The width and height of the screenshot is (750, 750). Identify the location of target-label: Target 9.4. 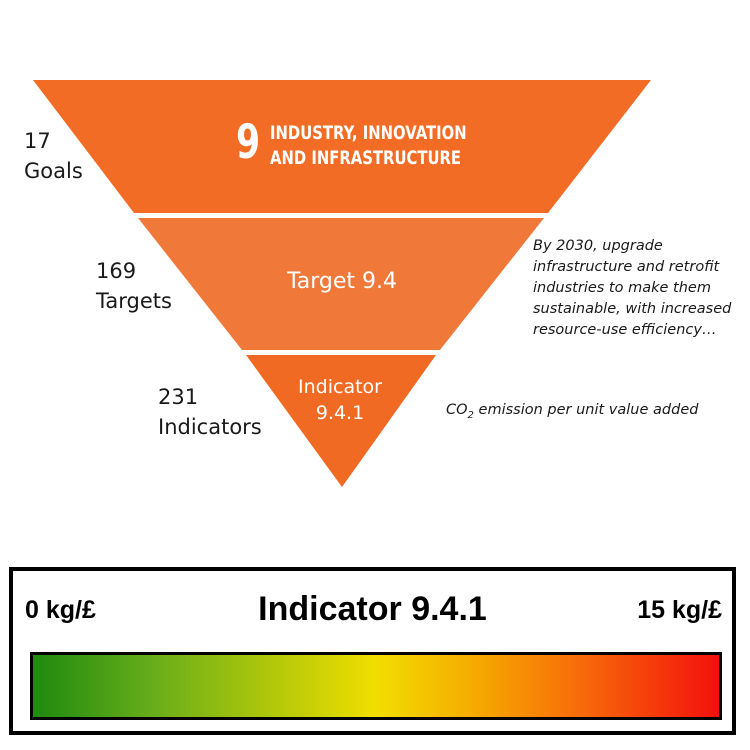
(342, 281).